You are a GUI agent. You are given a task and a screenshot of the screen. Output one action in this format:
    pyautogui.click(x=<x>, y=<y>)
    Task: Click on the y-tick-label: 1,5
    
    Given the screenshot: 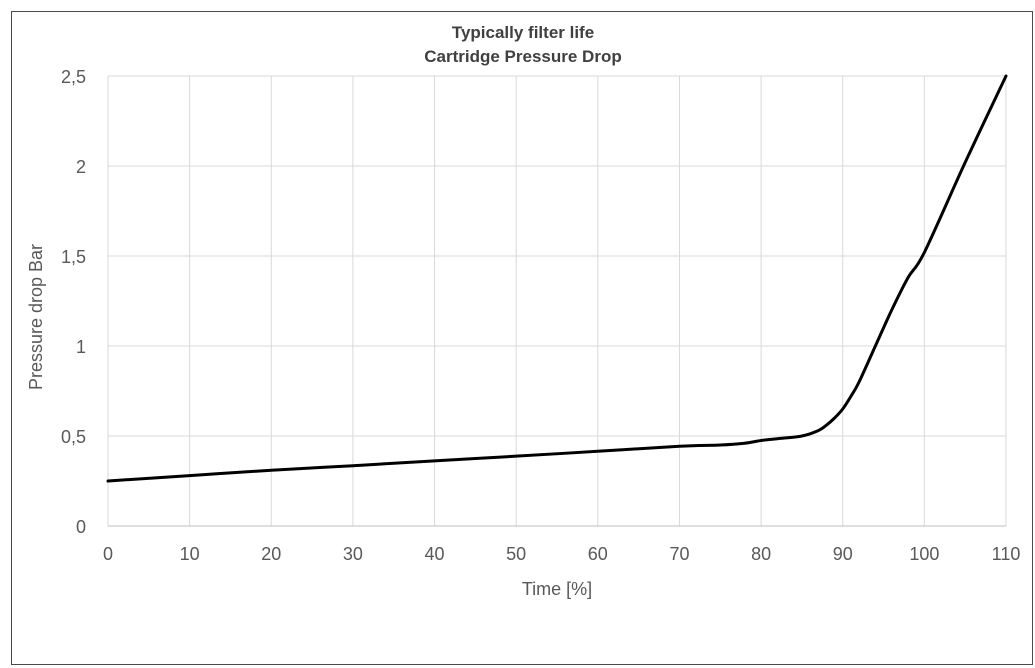 What is the action you would take?
    pyautogui.click(x=73, y=257)
    